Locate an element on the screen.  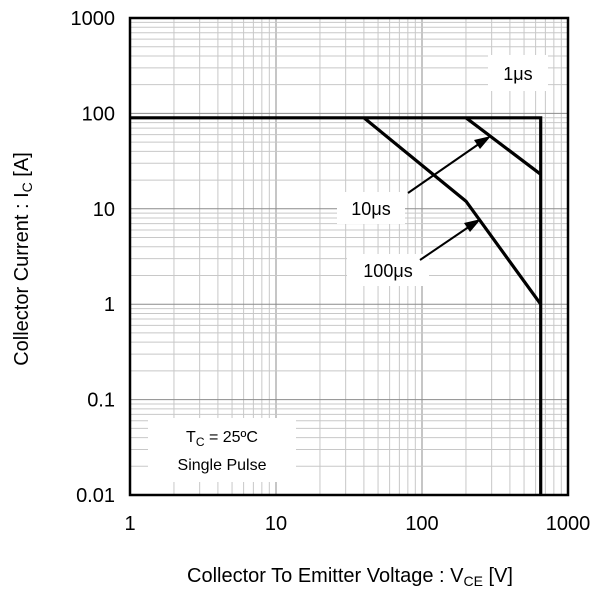
label-100us: 100μs is located at coordinates (387, 271).